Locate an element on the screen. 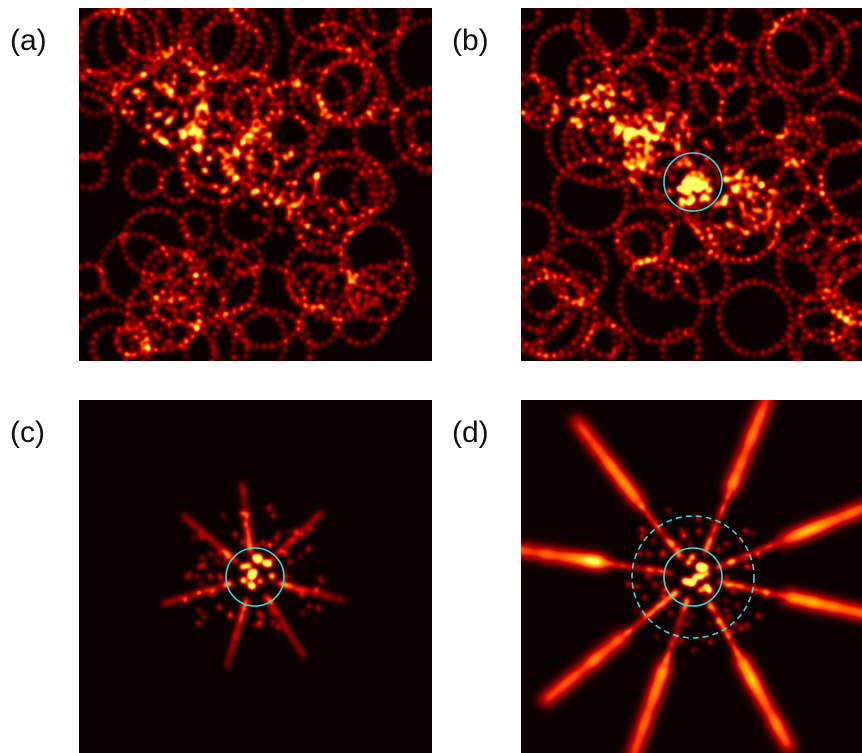  focus-circle-d is located at coordinates (693, 577).